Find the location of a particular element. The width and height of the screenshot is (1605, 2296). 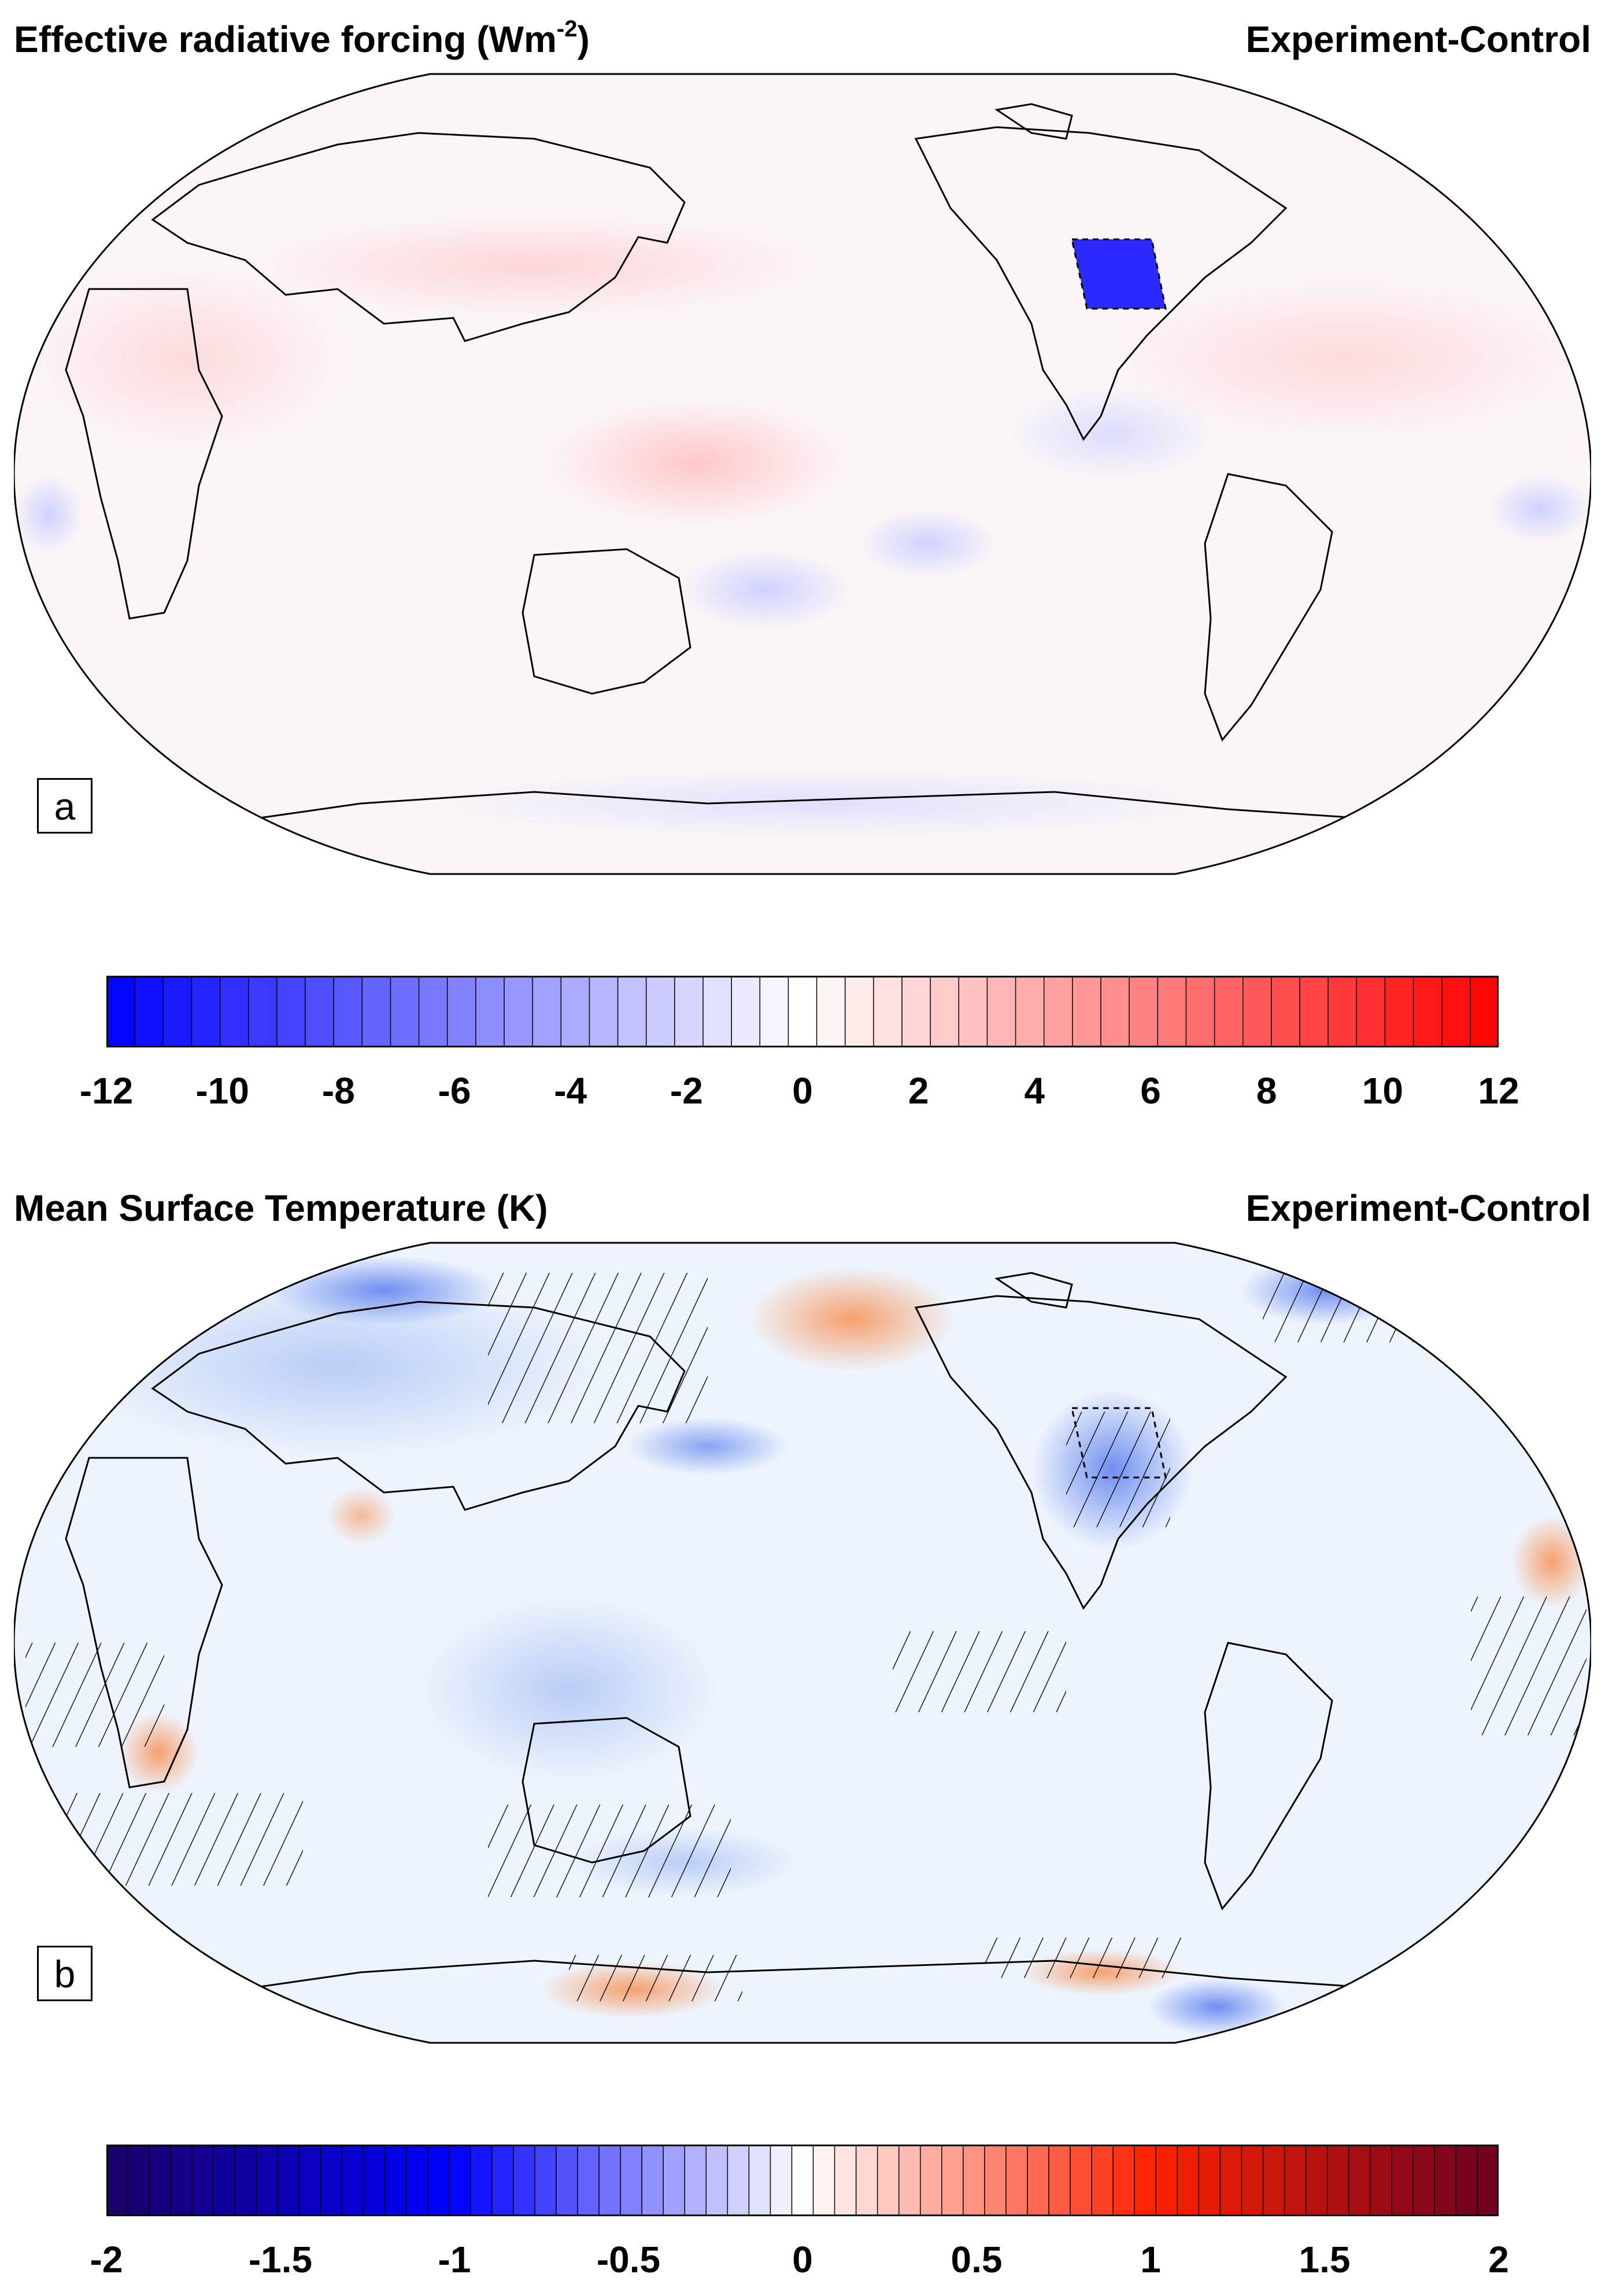

colorbar-tick-label: 2 is located at coordinates (1498, 2259).